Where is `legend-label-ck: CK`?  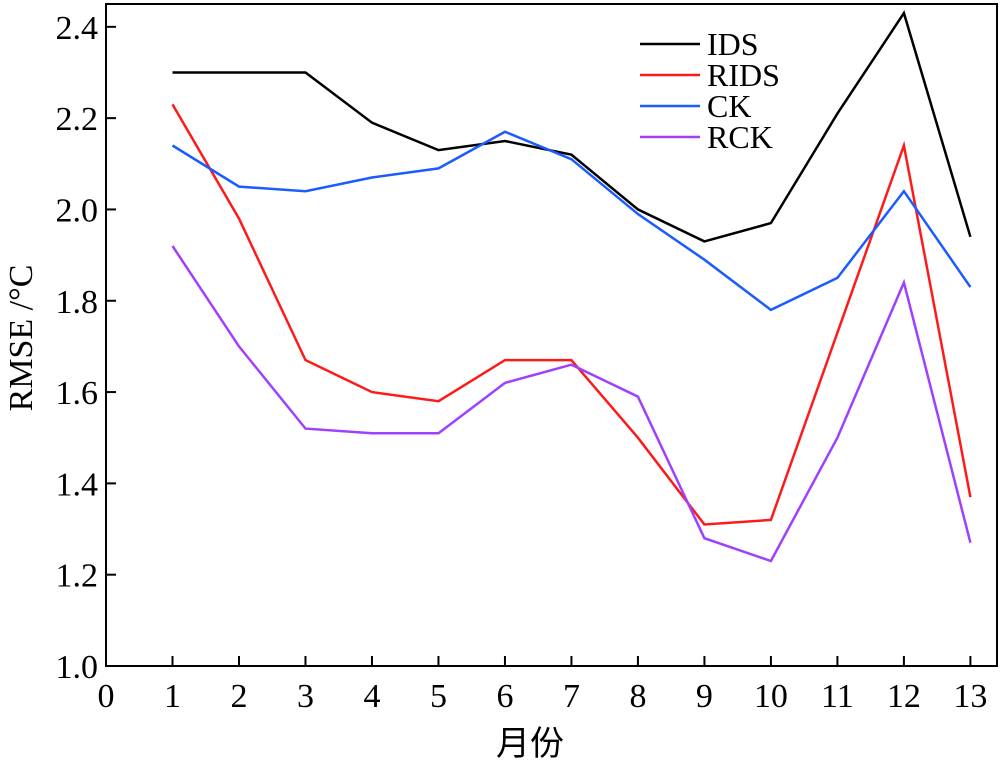
legend-label-ck: CK is located at coordinates (729, 106).